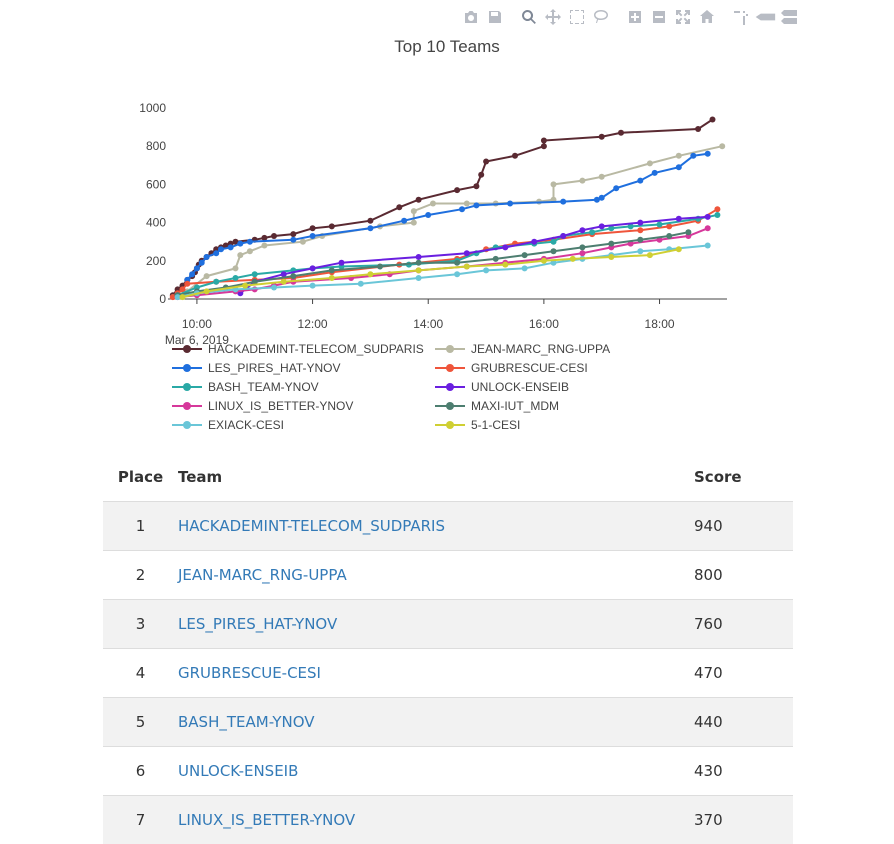 Image resolution: width=894 pixels, height=844 pixels. What do you see at coordinates (538, 406) in the screenshot?
I see `legend-item: MAXI-IUT_MDM` at bounding box center [538, 406].